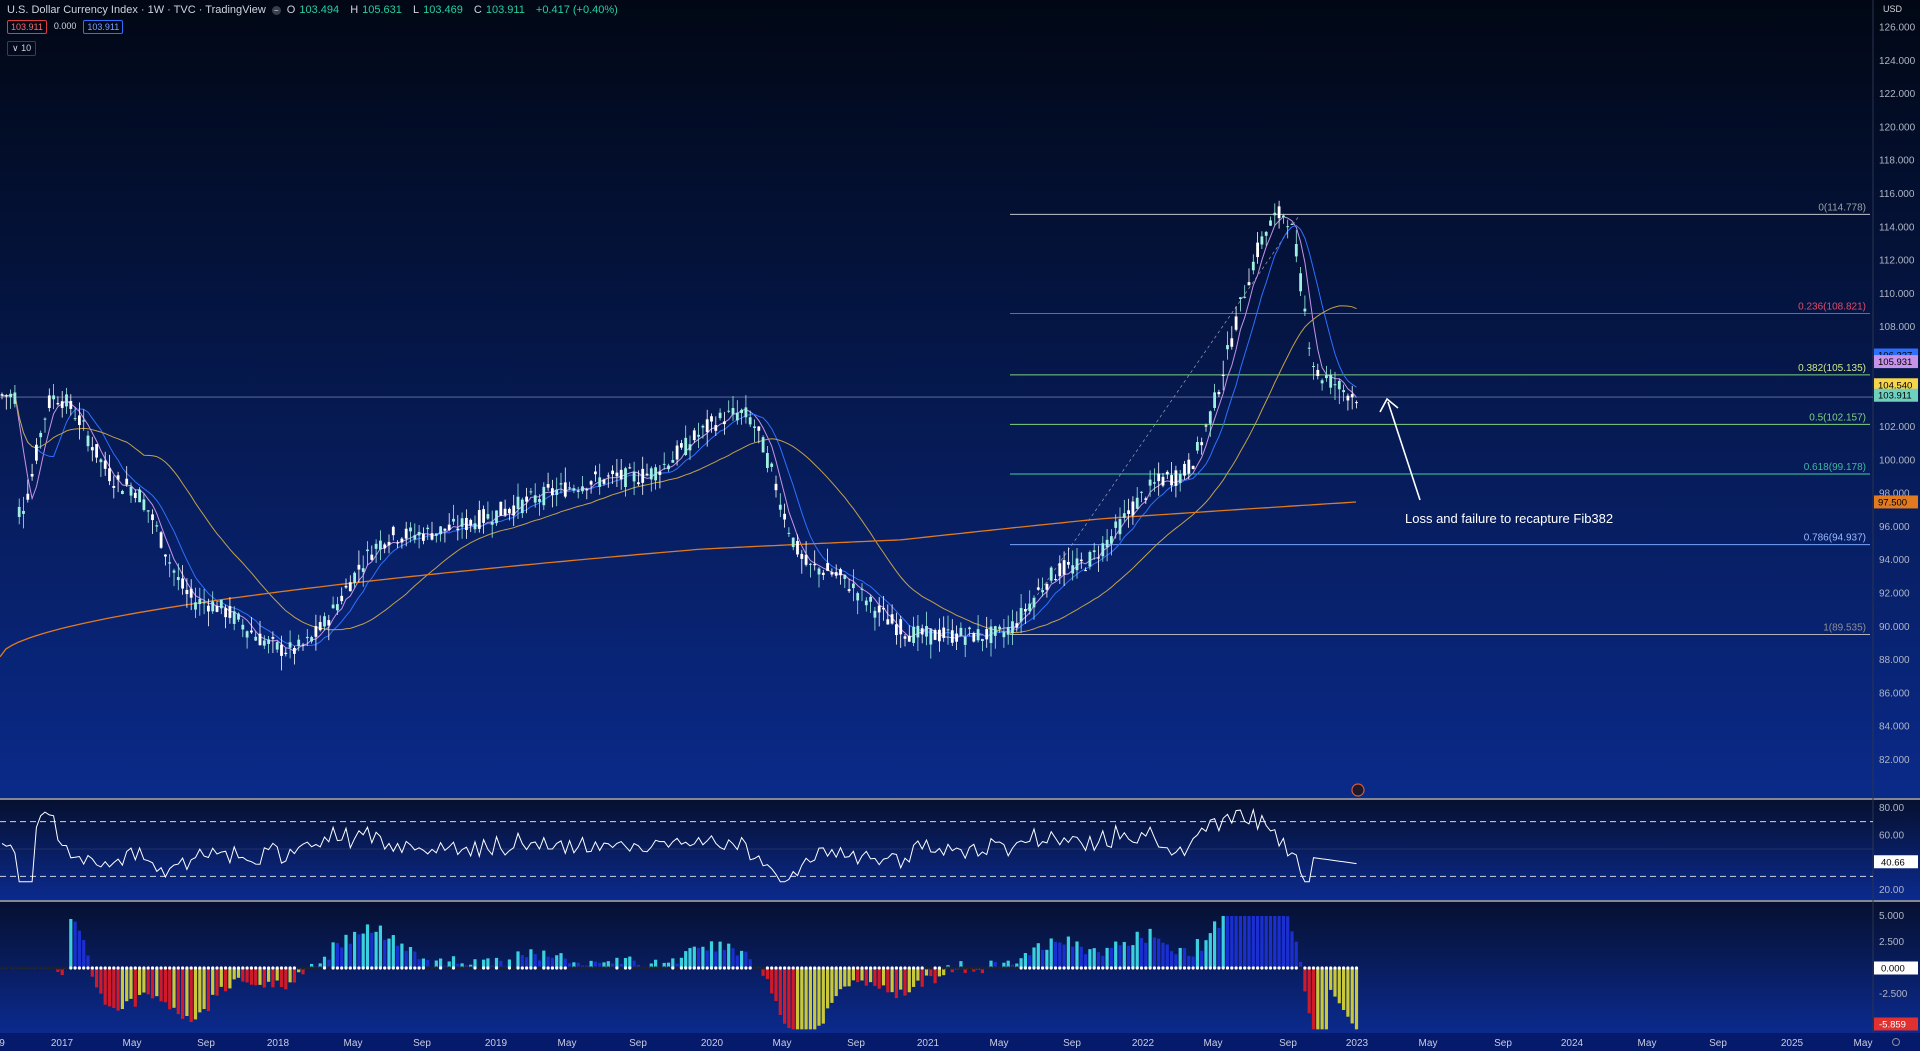  I want to click on y-tick-label: 82.000, so click(1894, 760).